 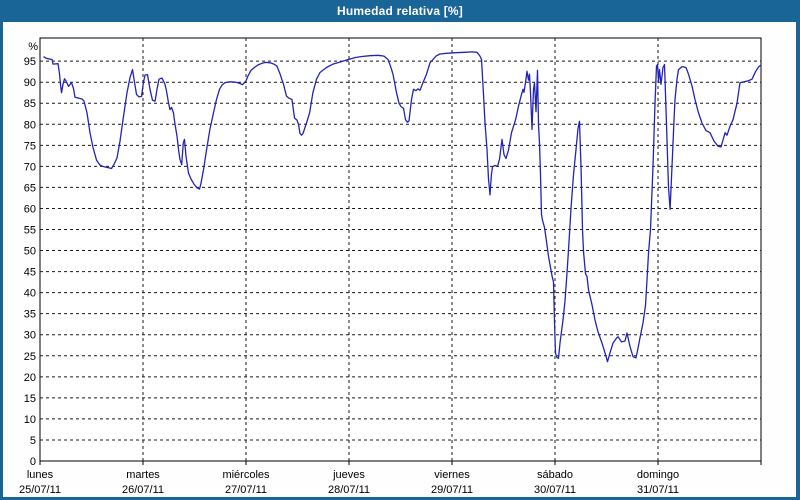 What do you see at coordinates (400, 463) in the screenshot?
I see `x-tick-marks` at bounding box center [400, 463].